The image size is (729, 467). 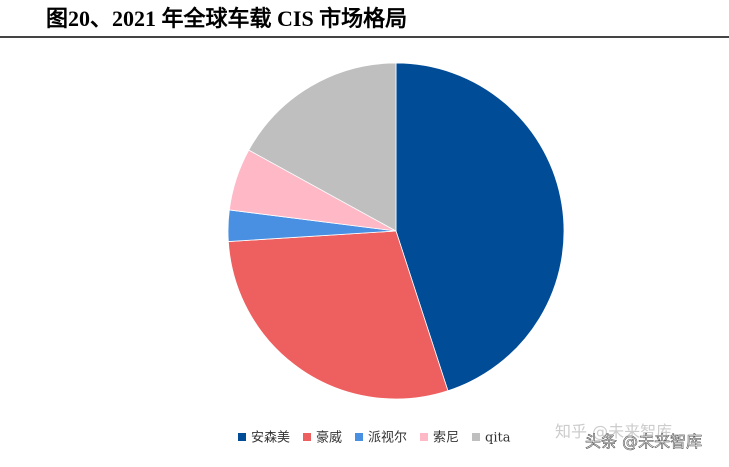 What do you see at coordinates (613, 431) in the screenshot?
I see `watermark: 知乎 @未来智库` at bounding box center [613, 431].